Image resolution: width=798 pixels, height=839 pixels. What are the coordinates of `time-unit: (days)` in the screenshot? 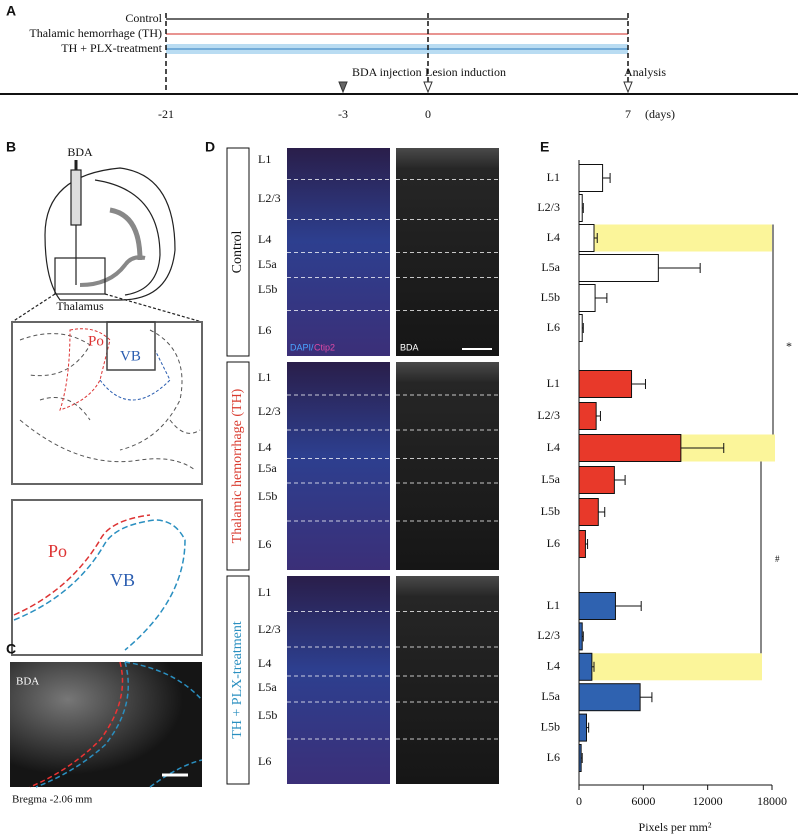 It's located at (660, 114).